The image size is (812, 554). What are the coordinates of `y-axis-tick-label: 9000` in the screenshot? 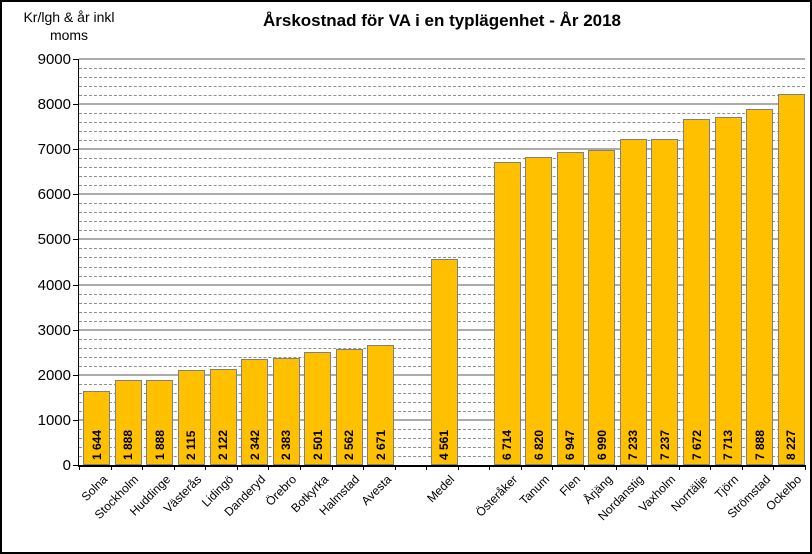 It's located at (54, 59).